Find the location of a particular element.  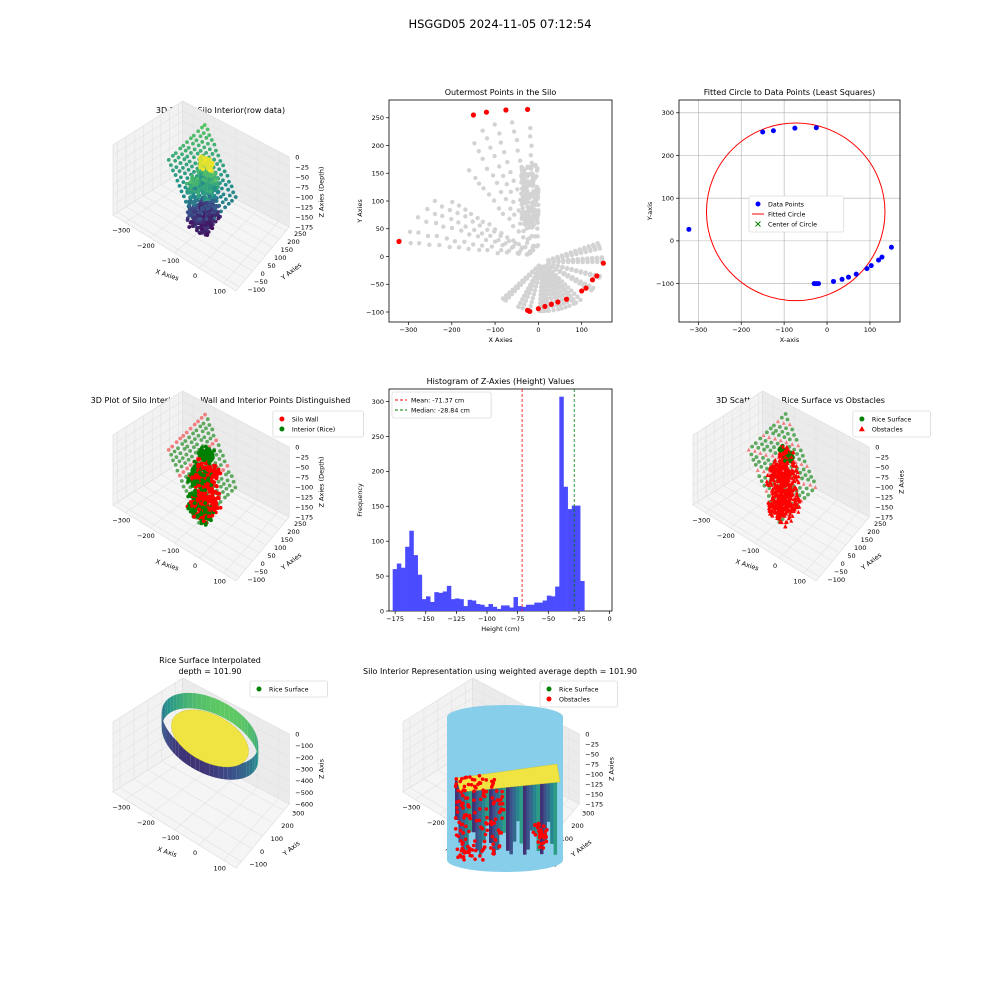

grid-line-x is located at coordinates (831, 542).